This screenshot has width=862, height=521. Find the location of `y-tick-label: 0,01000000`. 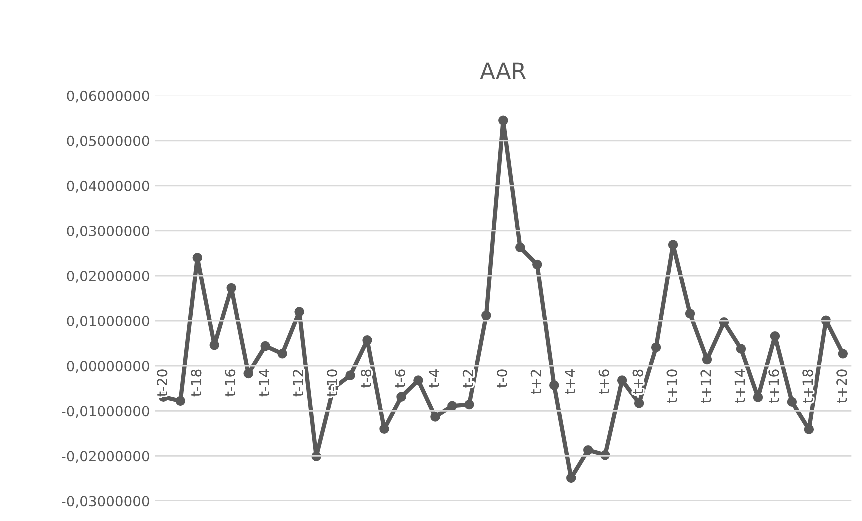

y-tick-label: 0,01000000 is located at coordinates (108, 322).